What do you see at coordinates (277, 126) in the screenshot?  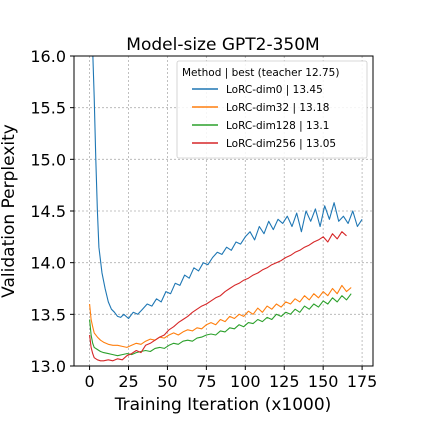 I see `legend-label: LoRC-dim128 | 13.1` at bounding box center [277, 126].